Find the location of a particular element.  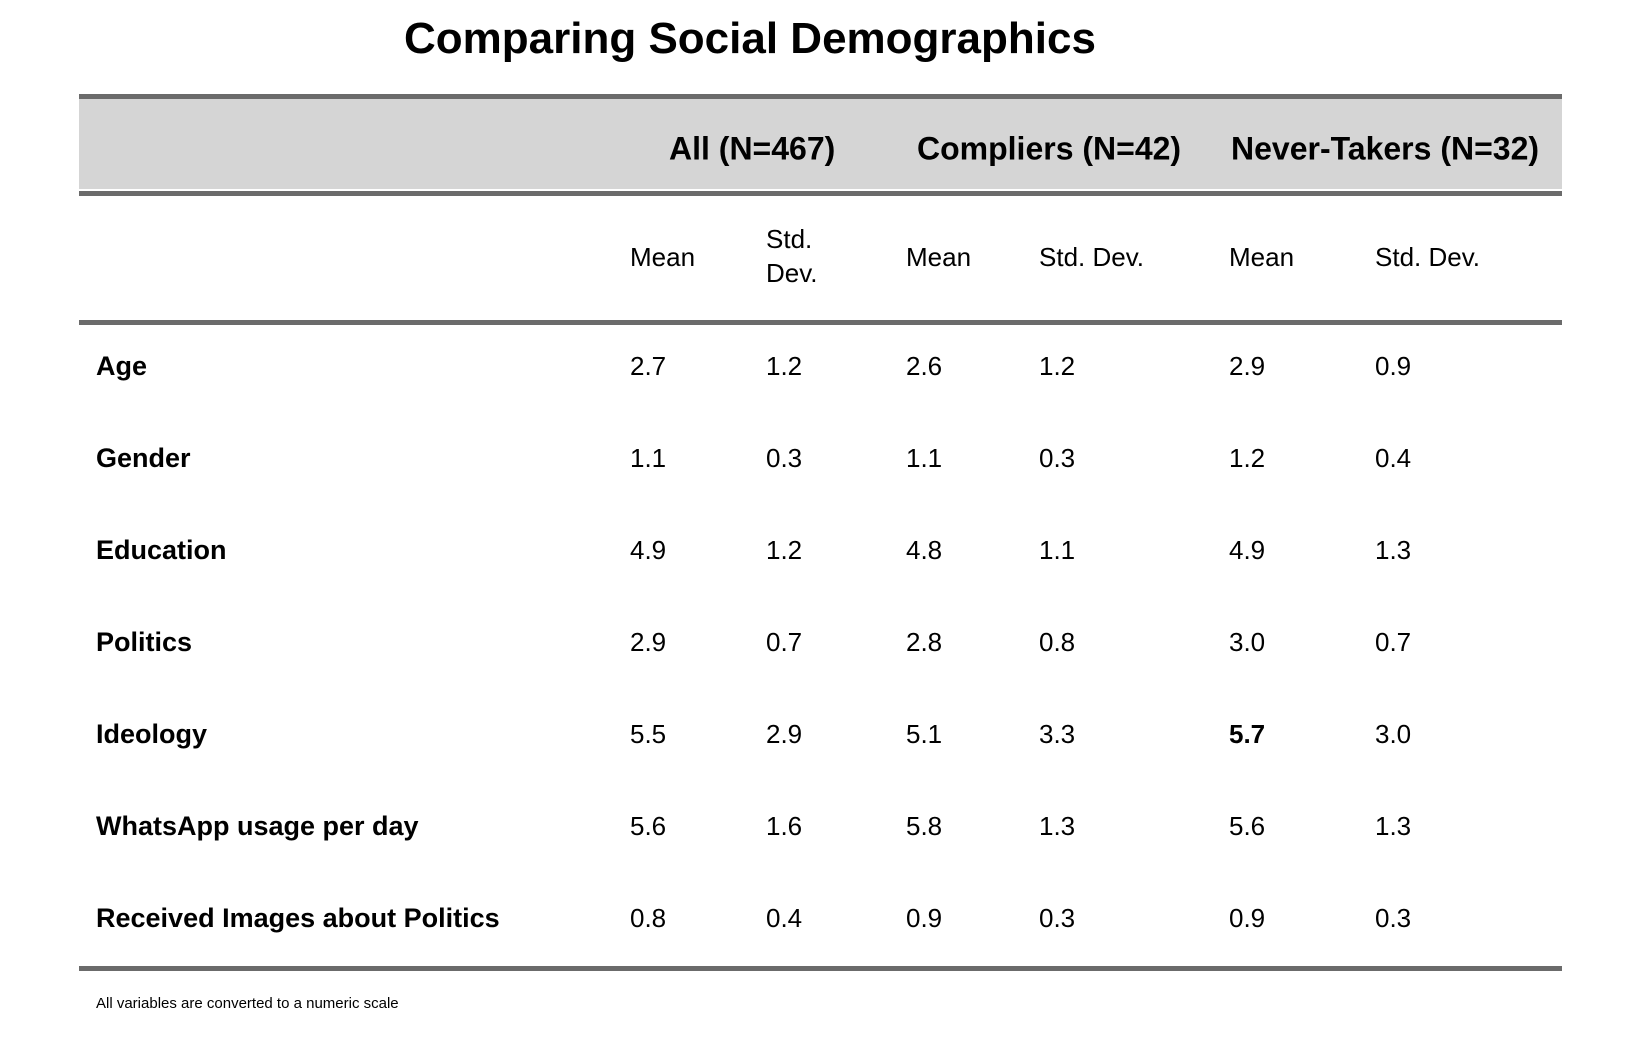

bottom-rule is located at coordinates (820, 968).